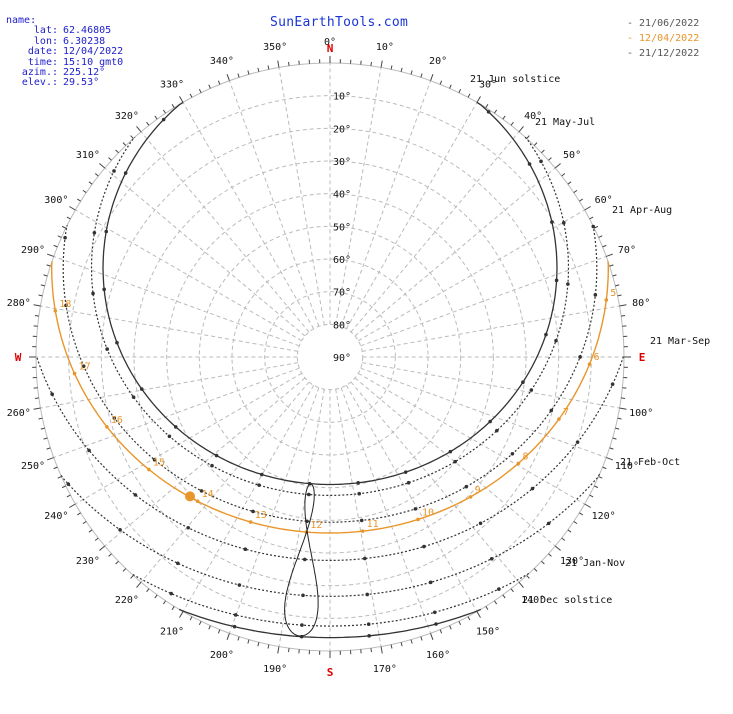 This screenshot has width=733, height=714. Describe the element at coordinates (330, 48) in the screenshot. I see `cardinal-label: N` at that location.